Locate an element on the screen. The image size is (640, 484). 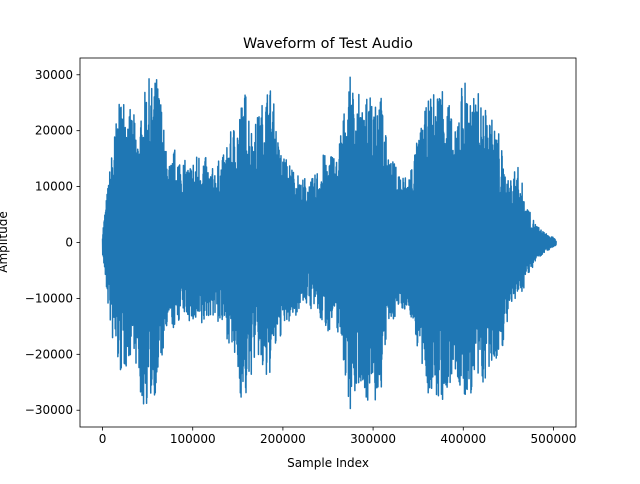
y-tick-label: 20000 is located at coordinates (54, 131).